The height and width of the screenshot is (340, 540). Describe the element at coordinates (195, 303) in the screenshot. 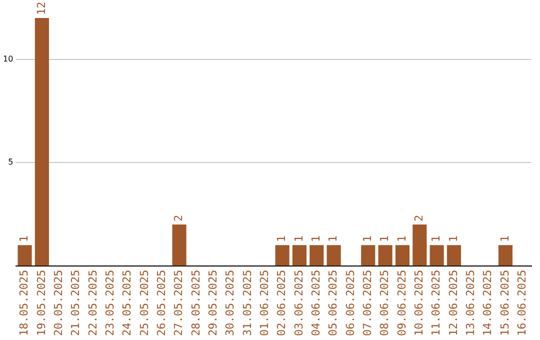

I see `x-tick-label: 28.05.2025` at that location.